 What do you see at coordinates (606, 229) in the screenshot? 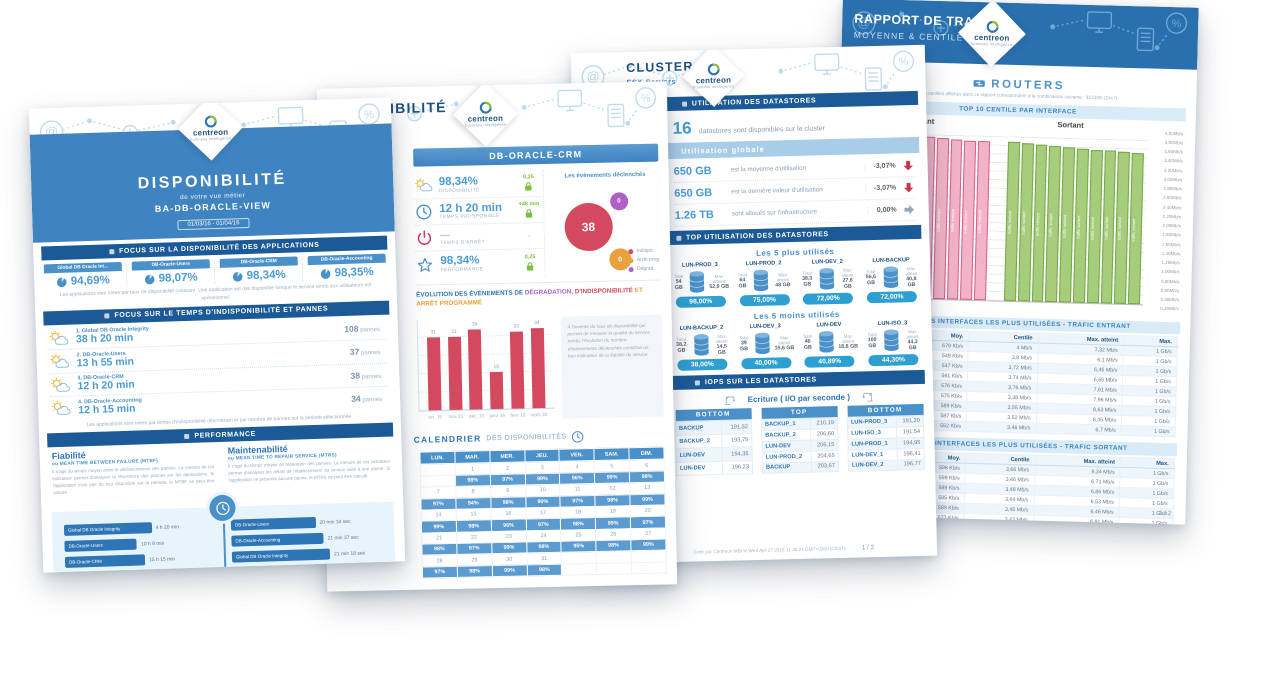
I see `events-body: 38 0 0 Indispo. Arrêt prog.` at bounding box center [606, 229].